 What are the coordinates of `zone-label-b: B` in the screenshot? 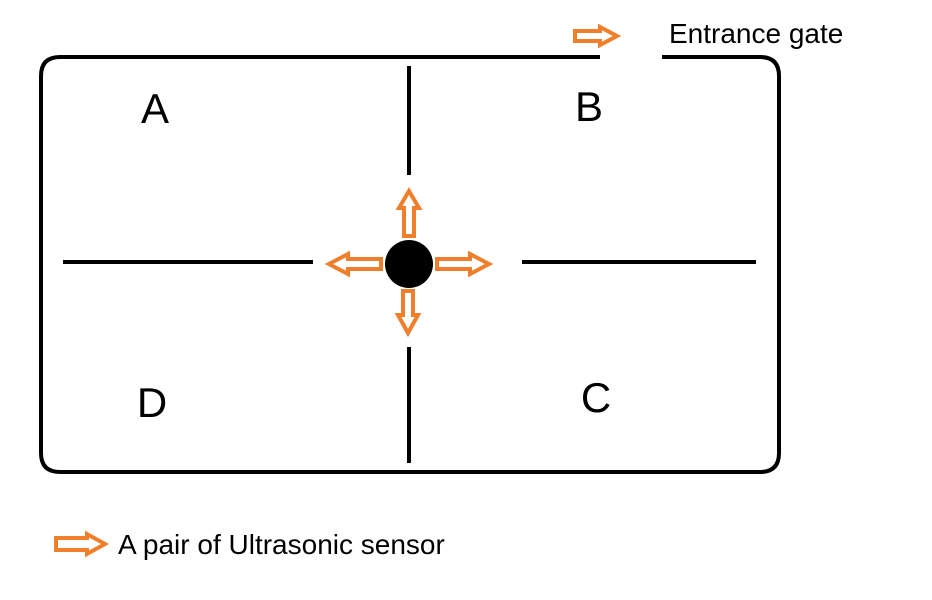 It's located at (589, 106).